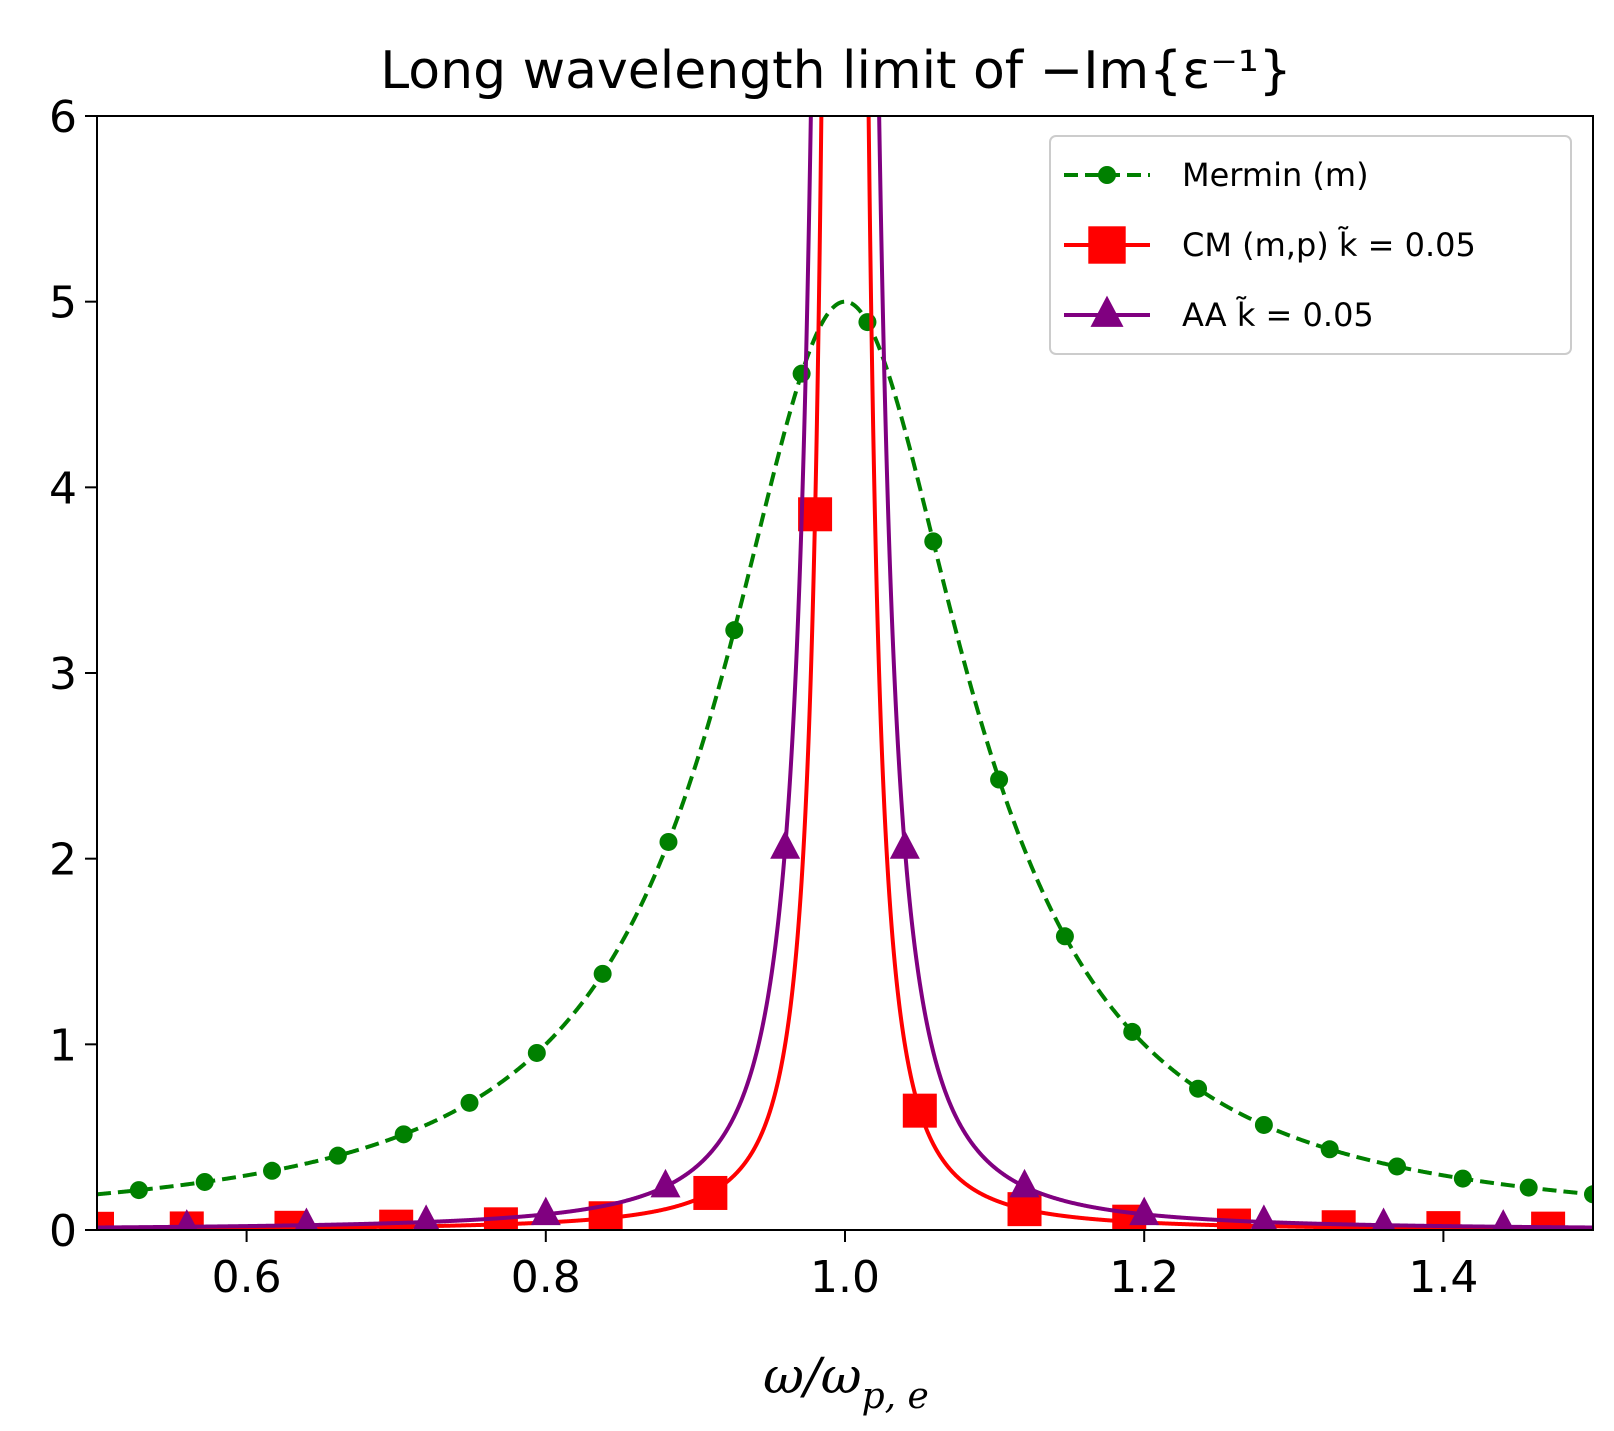  Describe the element at coordinates (1443, 1277) in the screenshot. I see `x-tick-label: 1.4` at that location.